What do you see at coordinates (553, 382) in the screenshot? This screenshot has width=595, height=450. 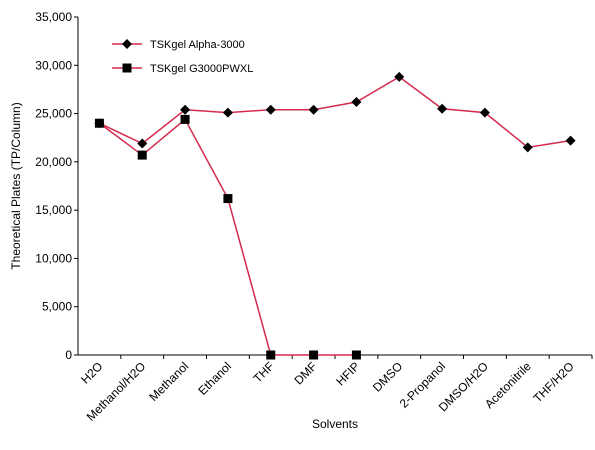 I see `x-tick-label: THF/H2O` at bounding box center [553, 382].